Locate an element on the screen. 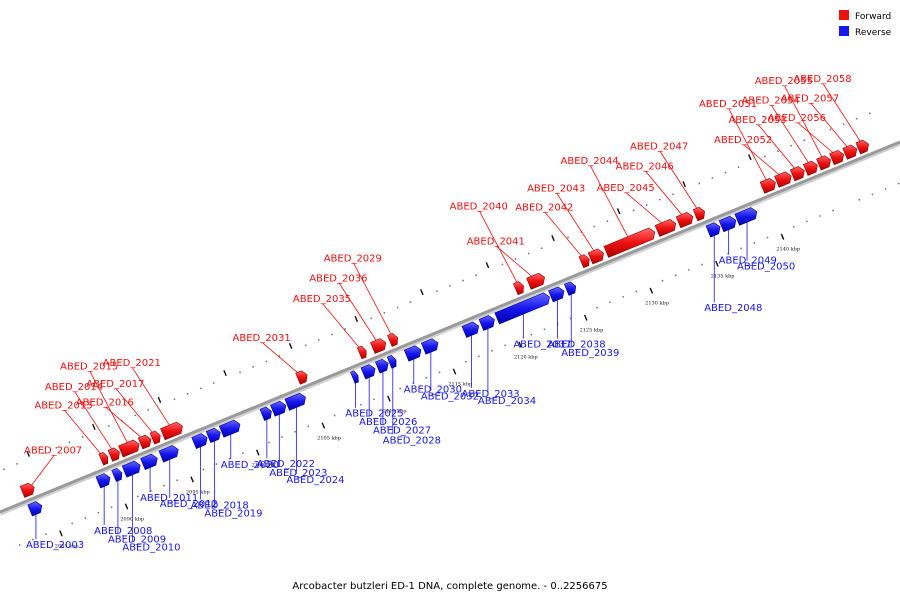 Image resolution: width=900 pixels, height=600 pixels. gene-abed_2037 is located at coordinates (522, 308).